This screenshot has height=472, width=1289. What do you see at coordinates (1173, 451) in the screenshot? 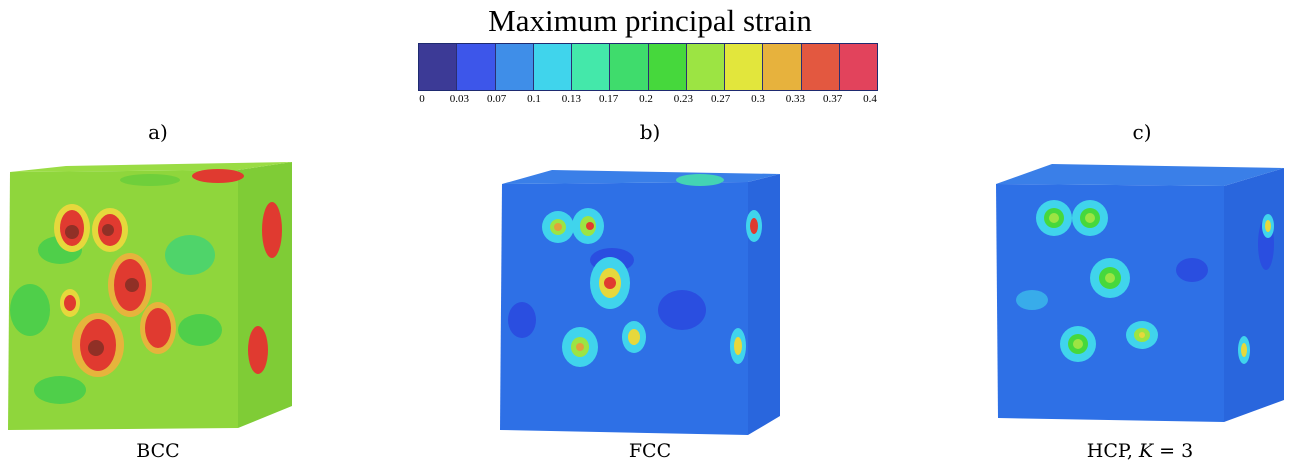
I see `panel-c-caption-tail: = 3` at bounding box center [1173, 451].